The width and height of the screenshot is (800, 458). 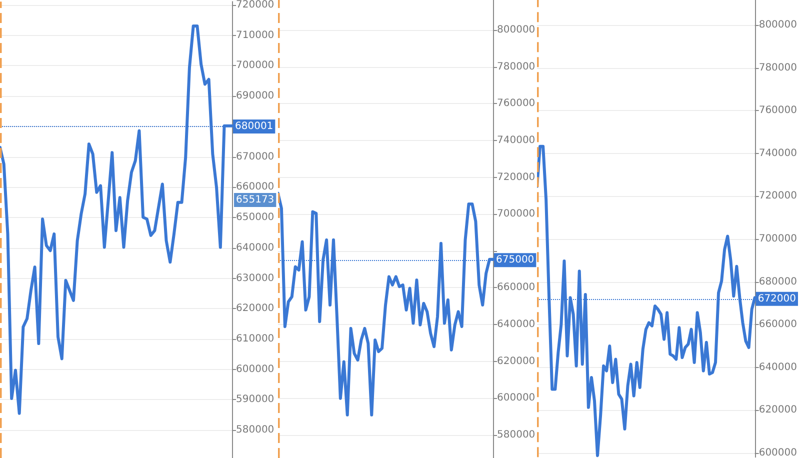 What do you see at coordinates (254, 126) in the screenshot?
I see `ref-line-label: 680001` at bounding box center [254, 126].